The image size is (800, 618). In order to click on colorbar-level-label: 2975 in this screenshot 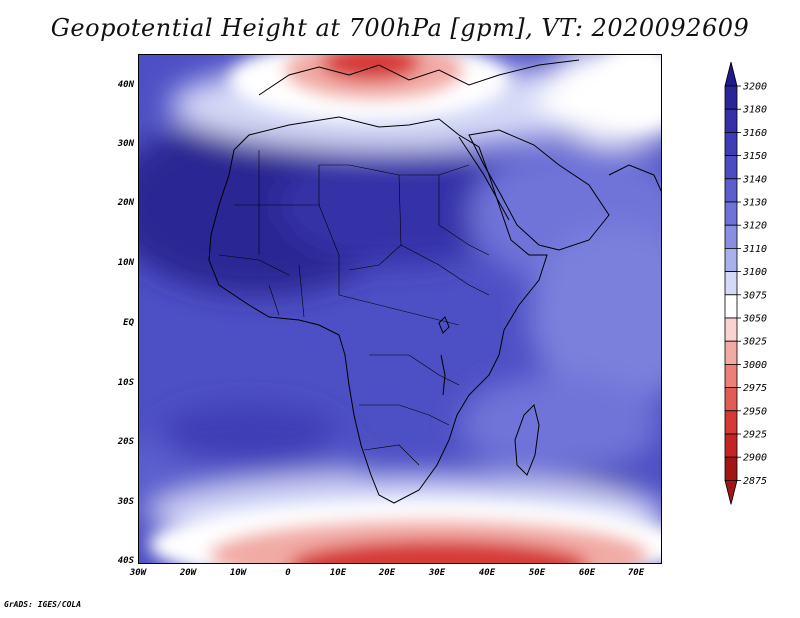, I will do `click(755, 388)`.